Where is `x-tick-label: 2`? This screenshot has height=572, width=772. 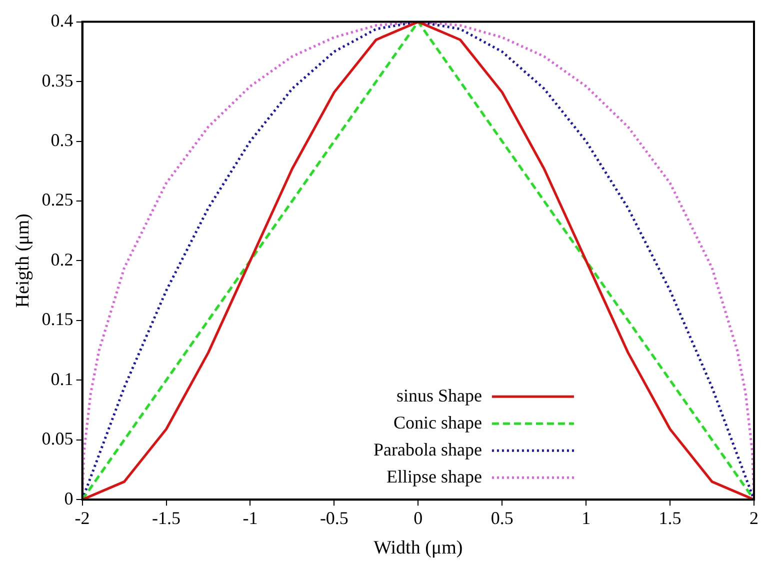 x-tick-label: 2 is located at coordinates (754, 518).